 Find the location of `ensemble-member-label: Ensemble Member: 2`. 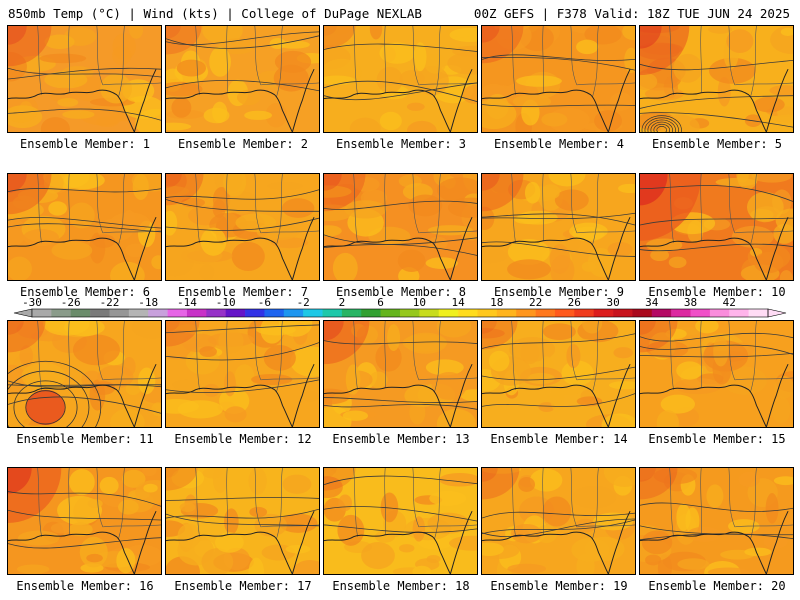

ensemble-member-label: Ensemble Member: 2 is located at coordinates (243, 144).